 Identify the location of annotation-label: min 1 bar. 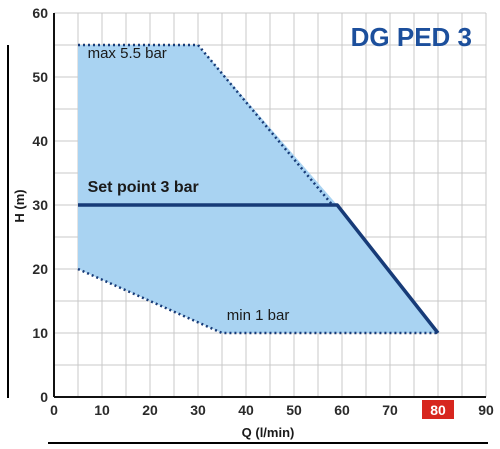
(258, 315).